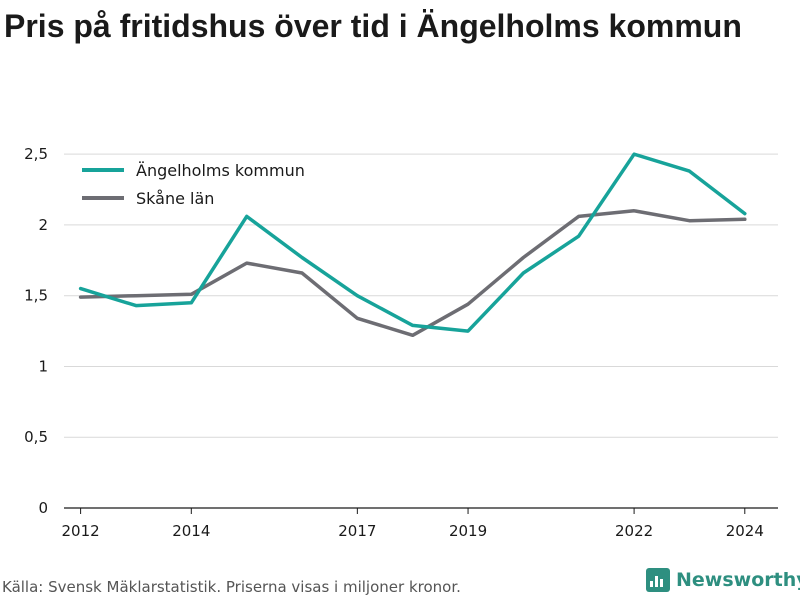 This screenshot has width=800, height=600. Describe the element at coordinates (634, 531) in the screenshot. I see `x-tick-label: 2022` at that location.